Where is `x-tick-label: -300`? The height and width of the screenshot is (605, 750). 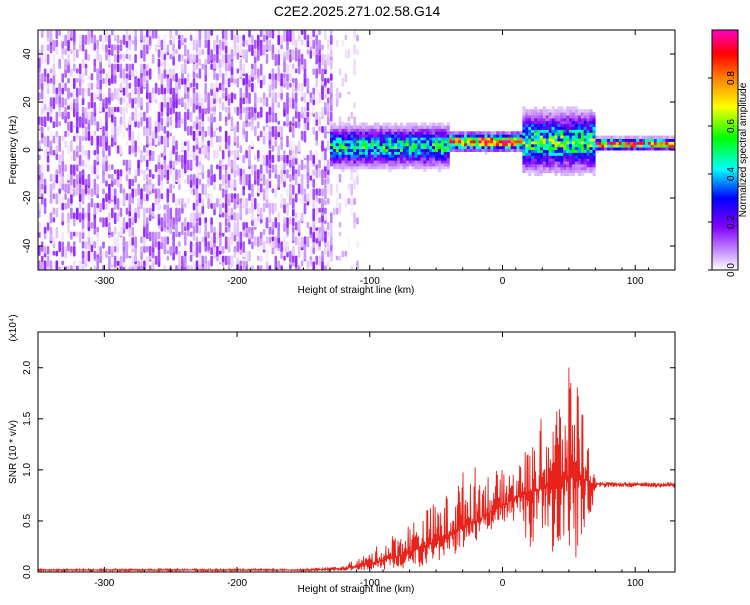
x-tick-label: -300 is located at coordinates (104, 281).